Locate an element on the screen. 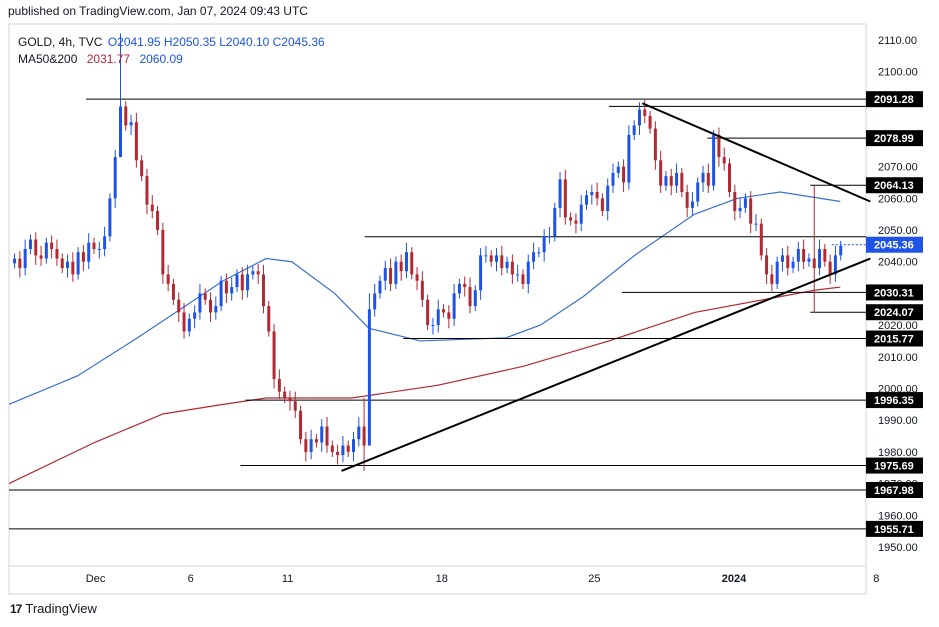 This screenshot has width=939, height=627. ma-legend: MA50&200 2031.77 2060.09 is located at coordinates (100, 59).